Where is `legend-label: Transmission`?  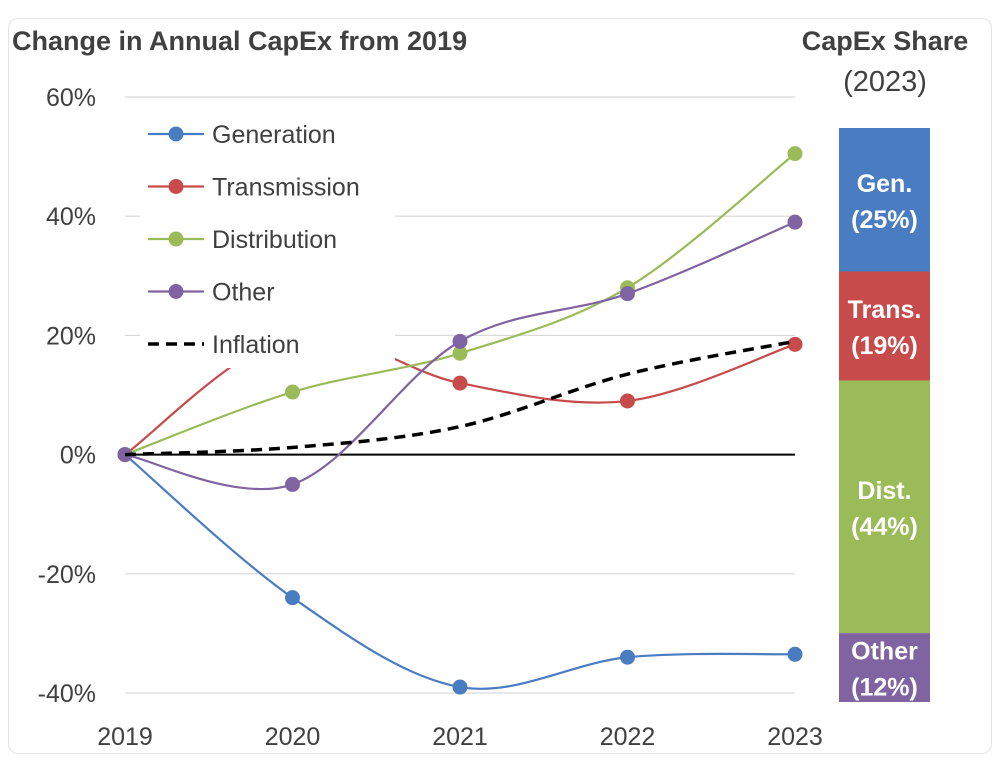
legend-label: Transmission is located at coordinates (286, 188).